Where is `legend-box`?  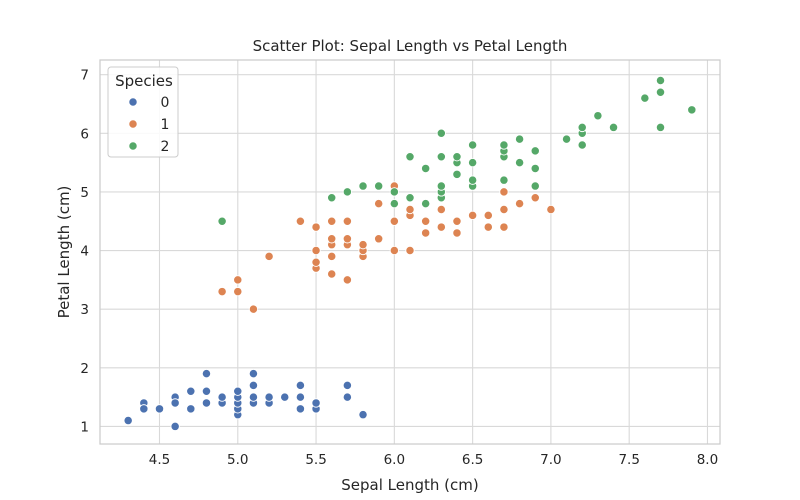
legend-box is located at coordinates (143, 112).